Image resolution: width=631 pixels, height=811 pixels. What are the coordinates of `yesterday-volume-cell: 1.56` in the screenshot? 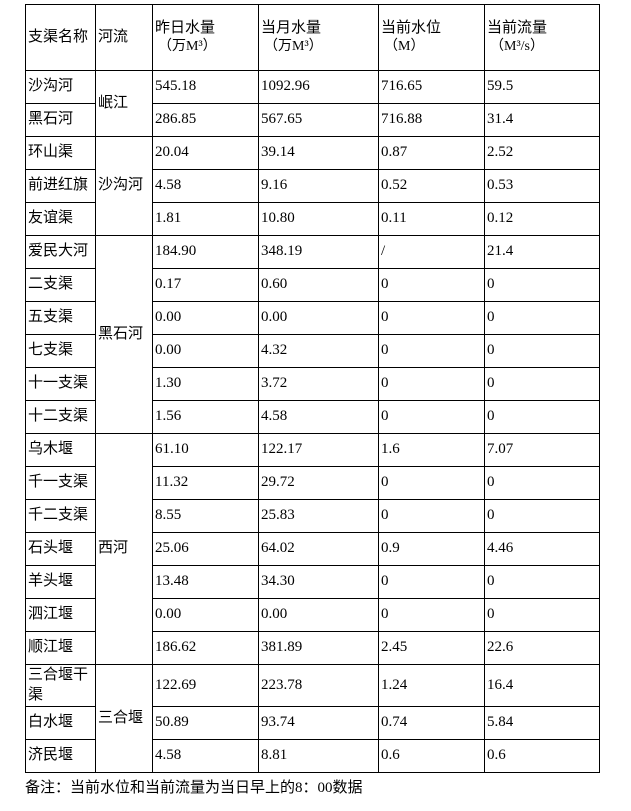 It's located at (205, 417).